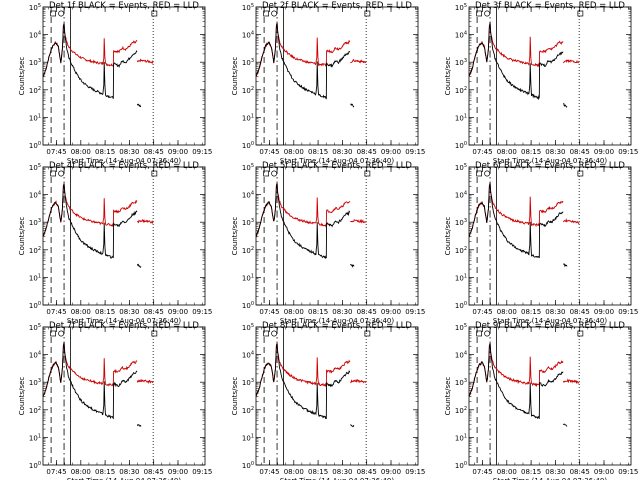 Image resolution: width=640 pixels, height=480 pixels. Describe the element at coordinates (124, 166) in the screenshot. I see `panel-title: Det 4f BLACK = Events, RED = LLD` at that location.